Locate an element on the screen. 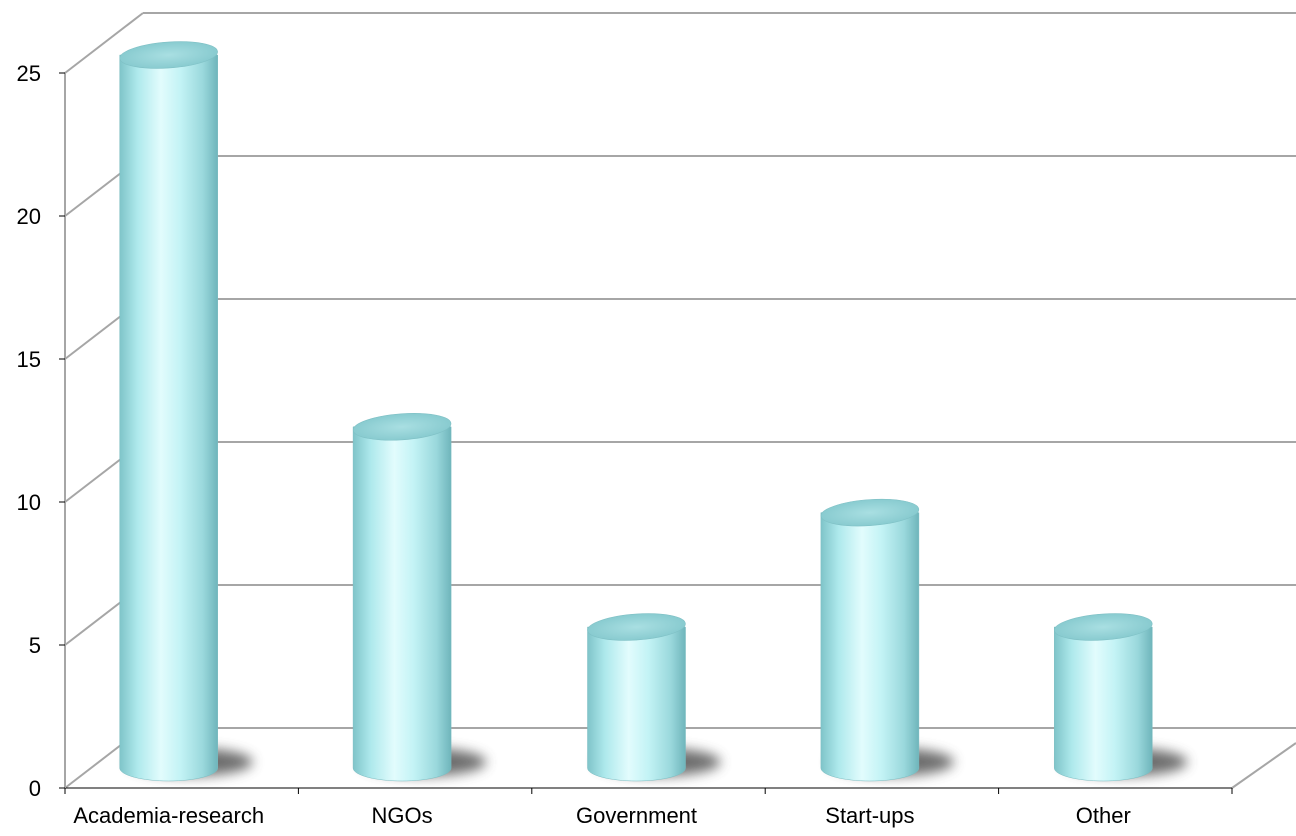  x-tick-label-3: Start-ups is located at coordinates (869, 815).